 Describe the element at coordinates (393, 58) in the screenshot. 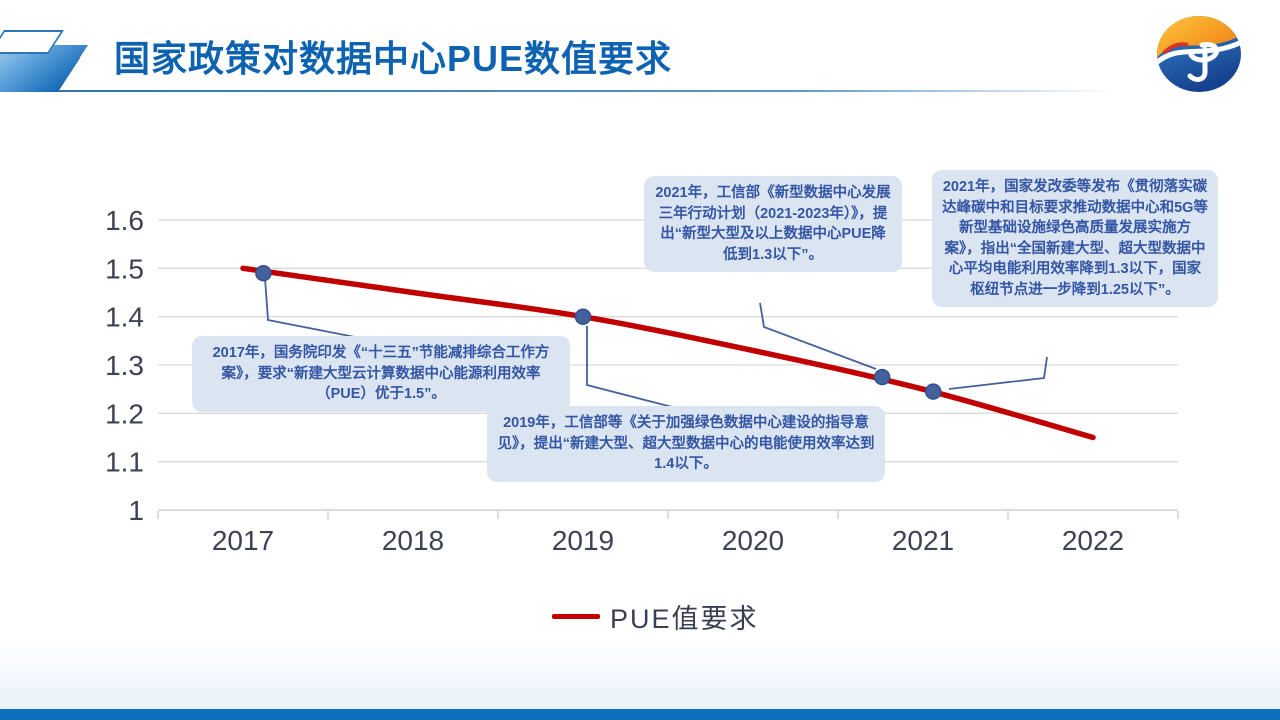

I see `page-title: 国家政策对数据中心PUE数值要求` at that location.